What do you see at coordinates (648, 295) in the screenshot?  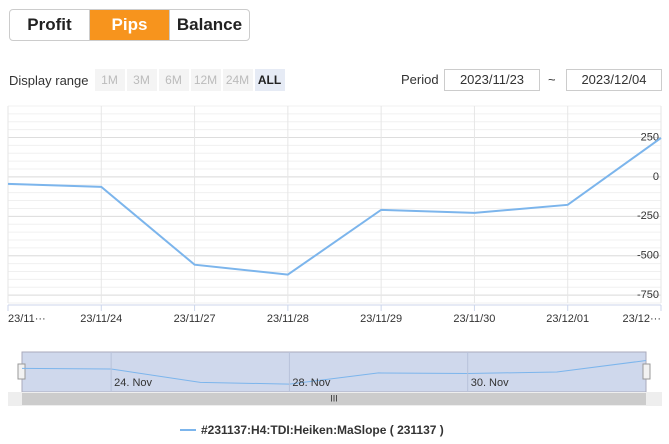 I see `y-tick-label: -750` at bounding box center [648, 295].